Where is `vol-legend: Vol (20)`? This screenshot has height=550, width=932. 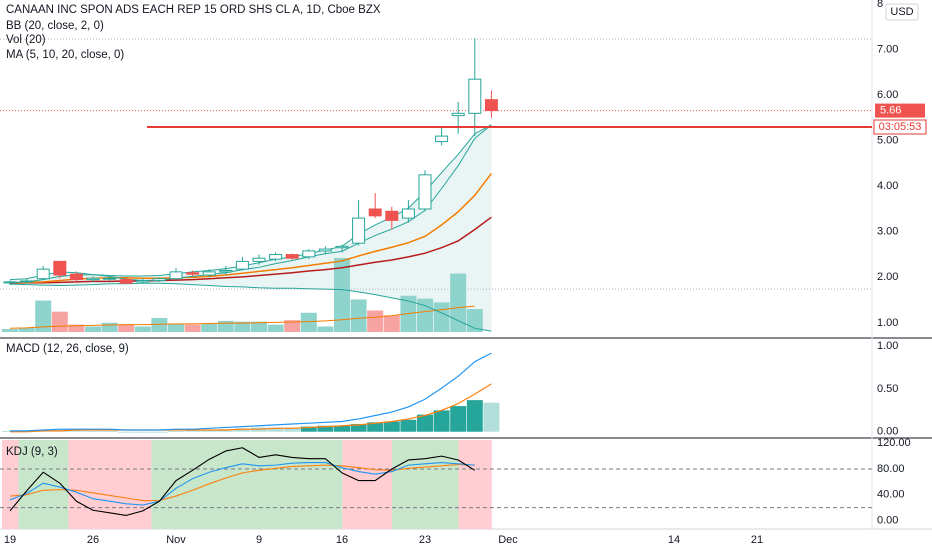 vol-legend: Vol (20) is located at coordinates (26, 40).